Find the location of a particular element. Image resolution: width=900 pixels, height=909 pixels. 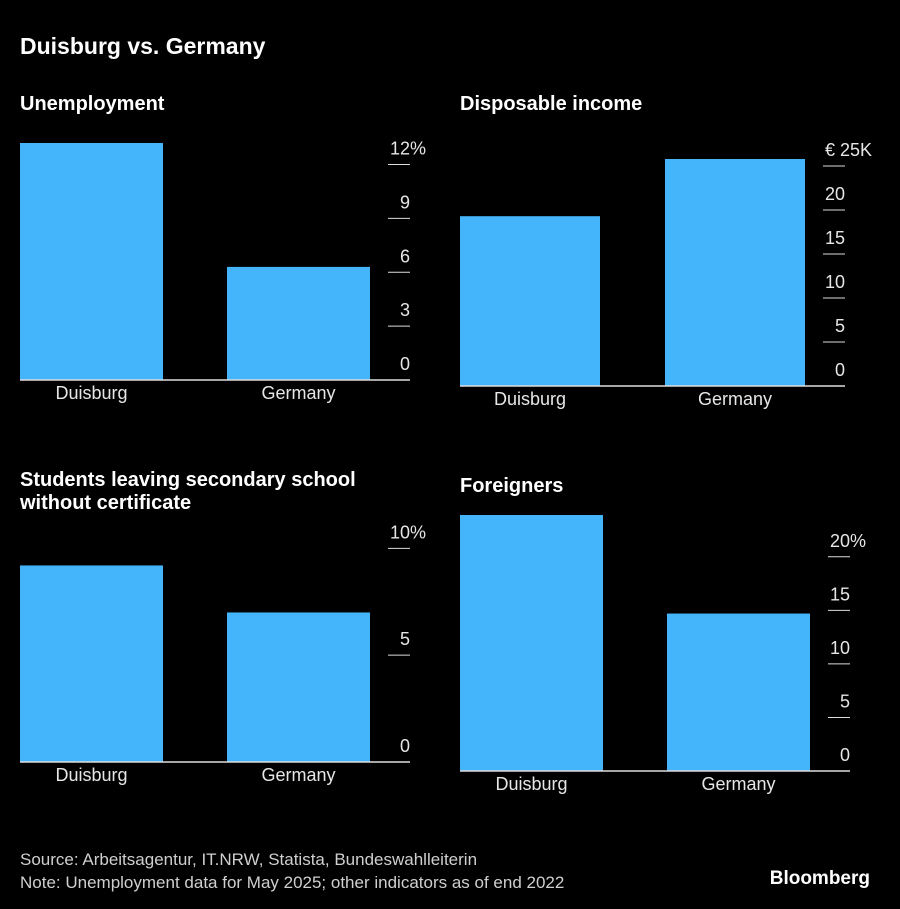

y-tick-label: 12% is located at coordinates (408, 149).